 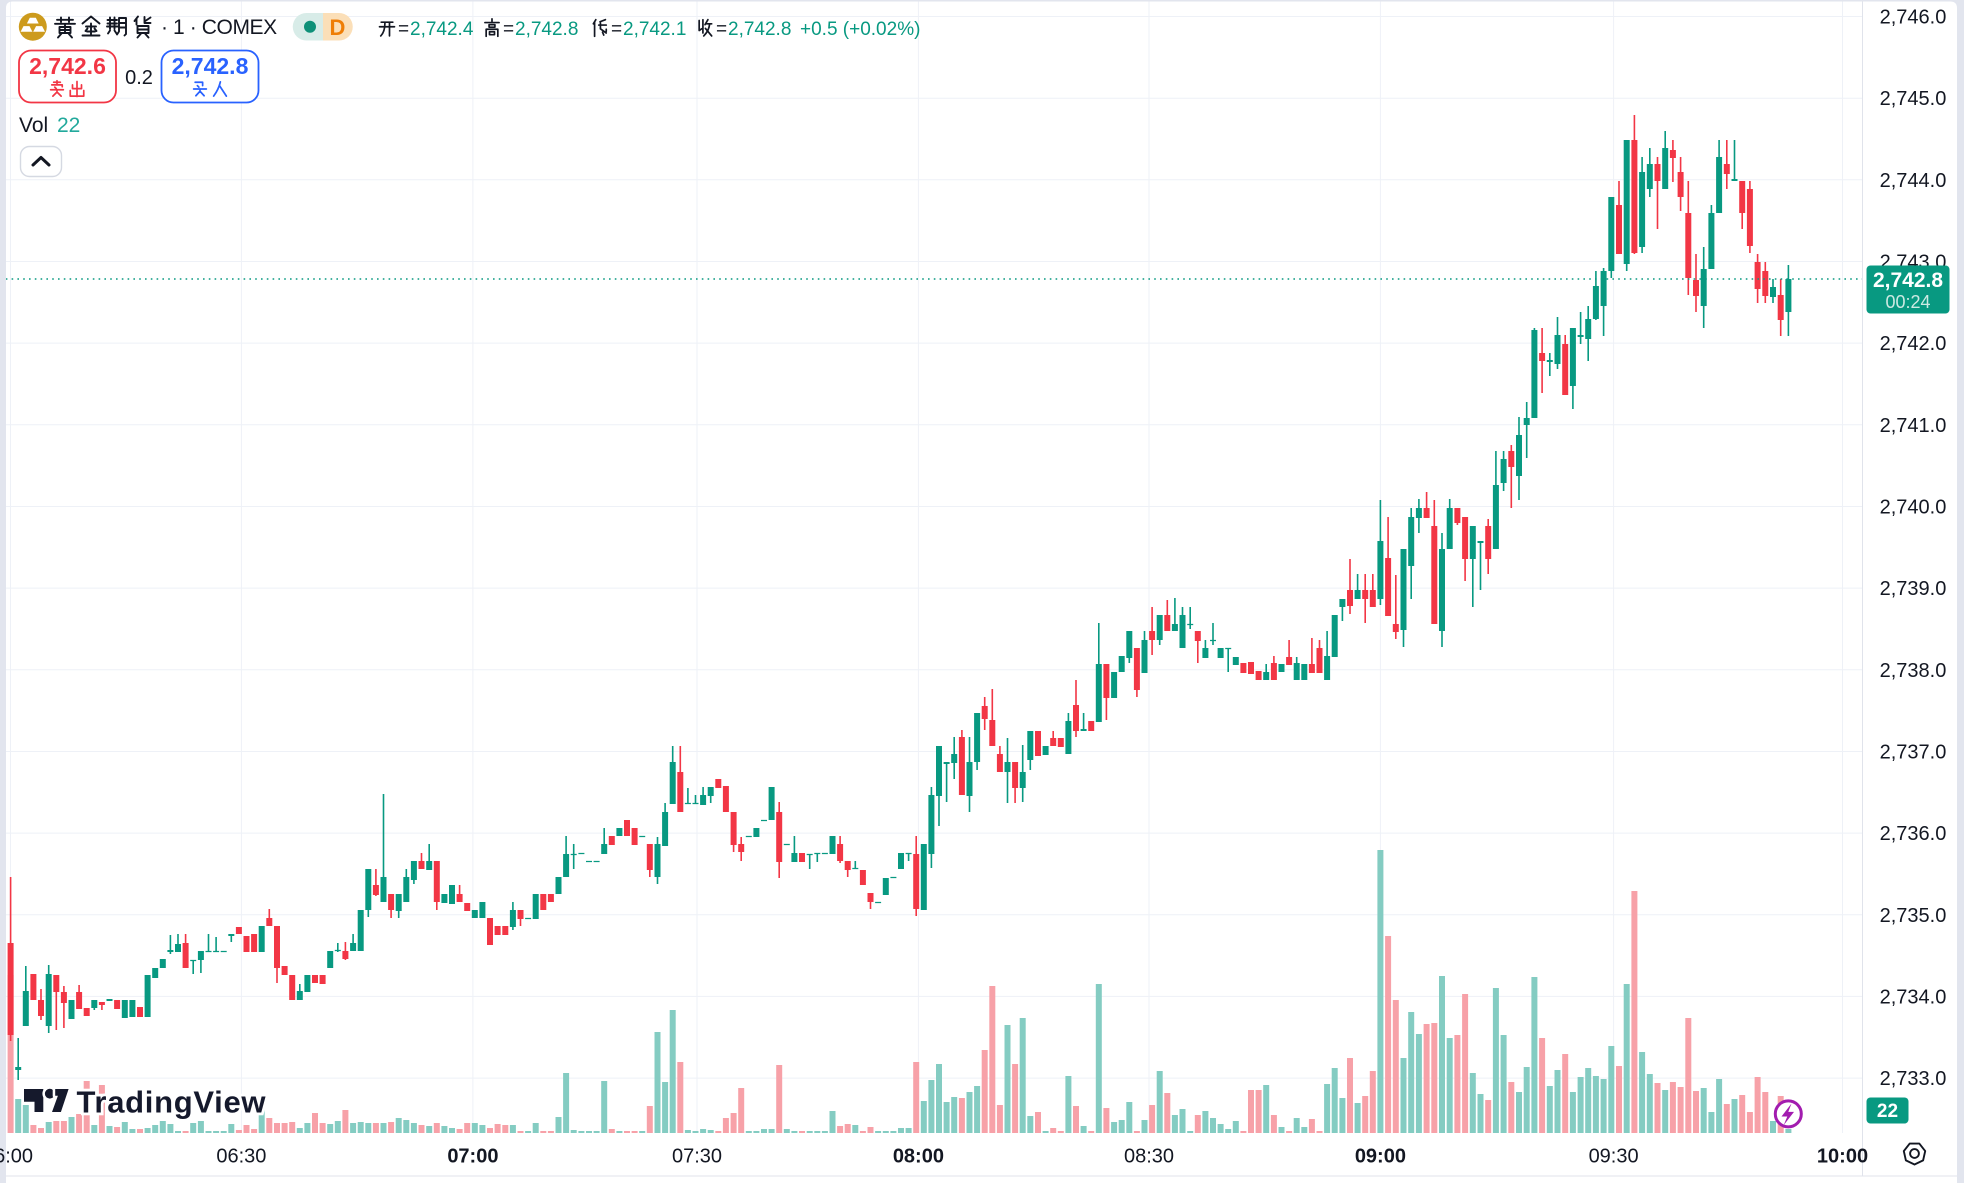 What do you see at coordinates (16, 1157) in the screenshot?
I see `svg-text: 06:00` at bounding box center [16, 1157].